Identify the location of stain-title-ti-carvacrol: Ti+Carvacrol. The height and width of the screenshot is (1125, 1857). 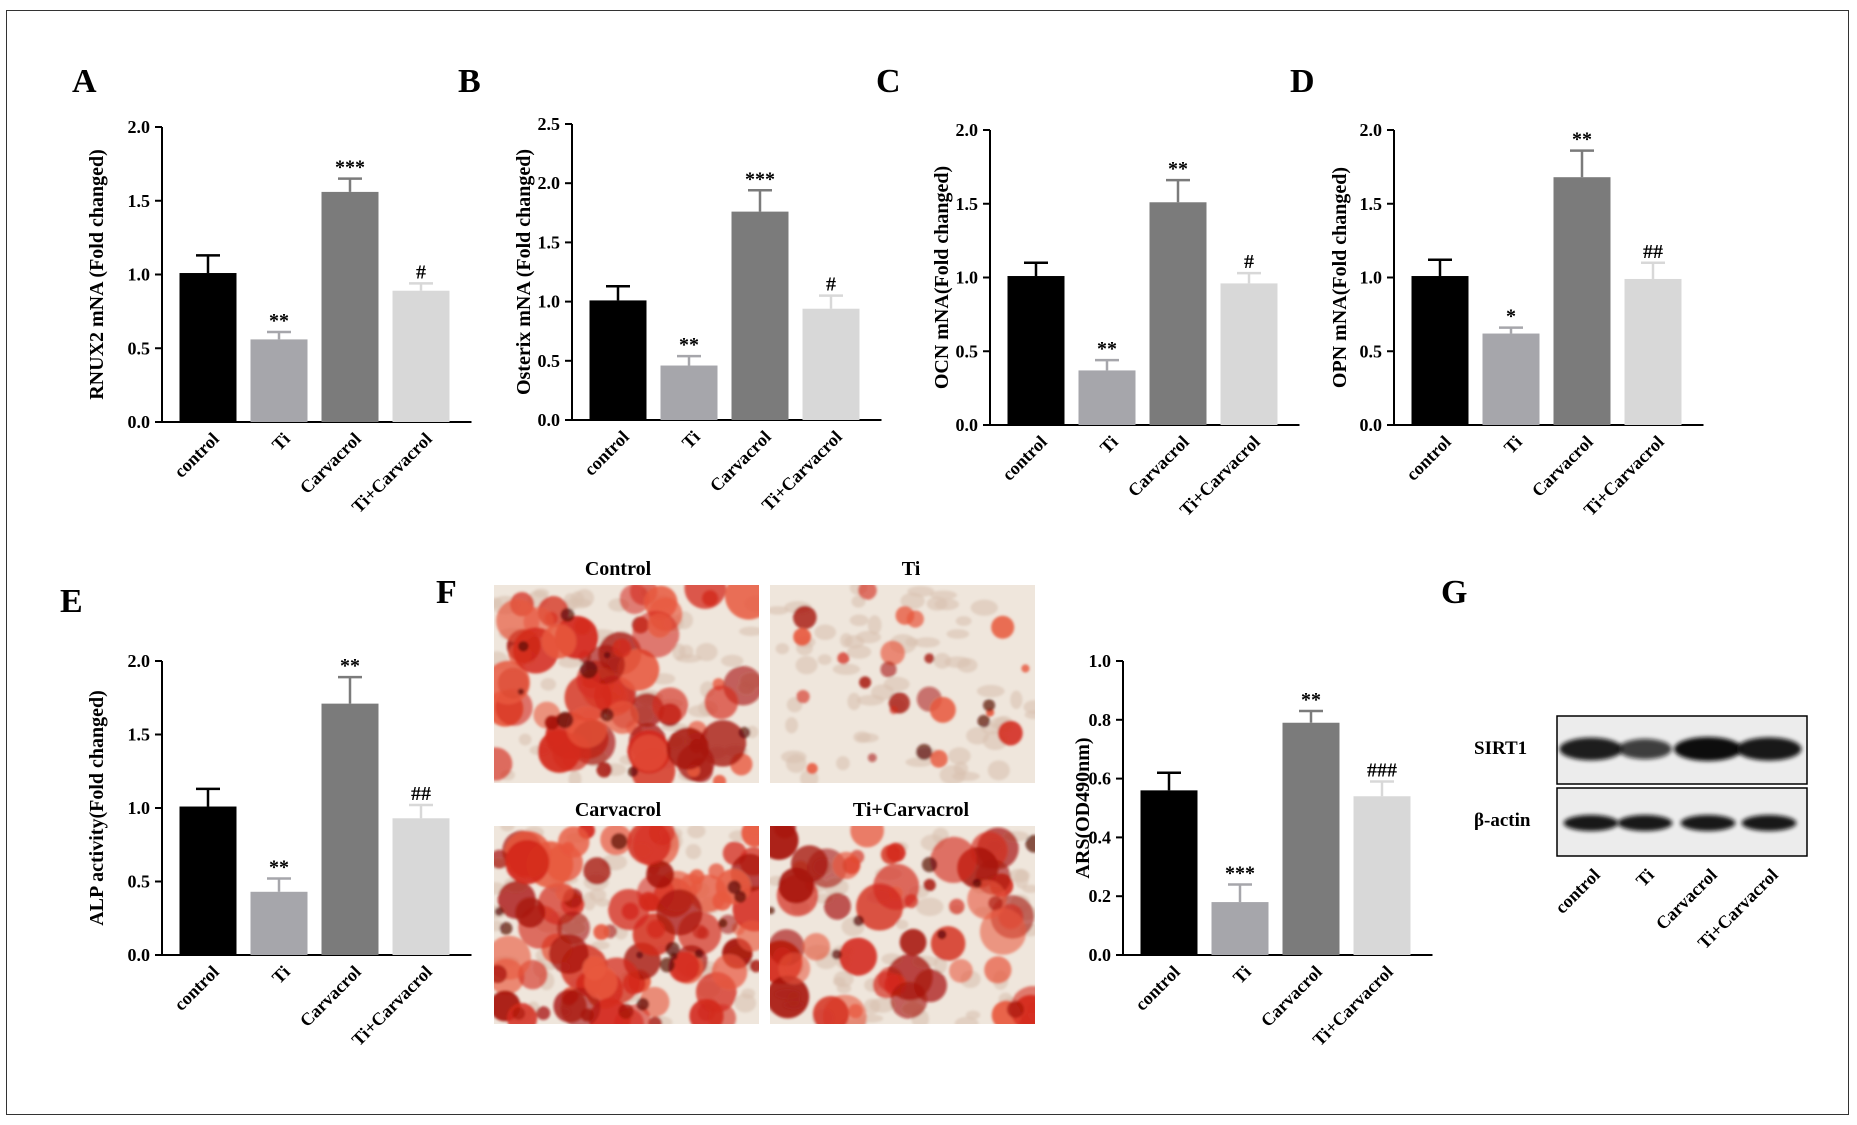
(911, 810).